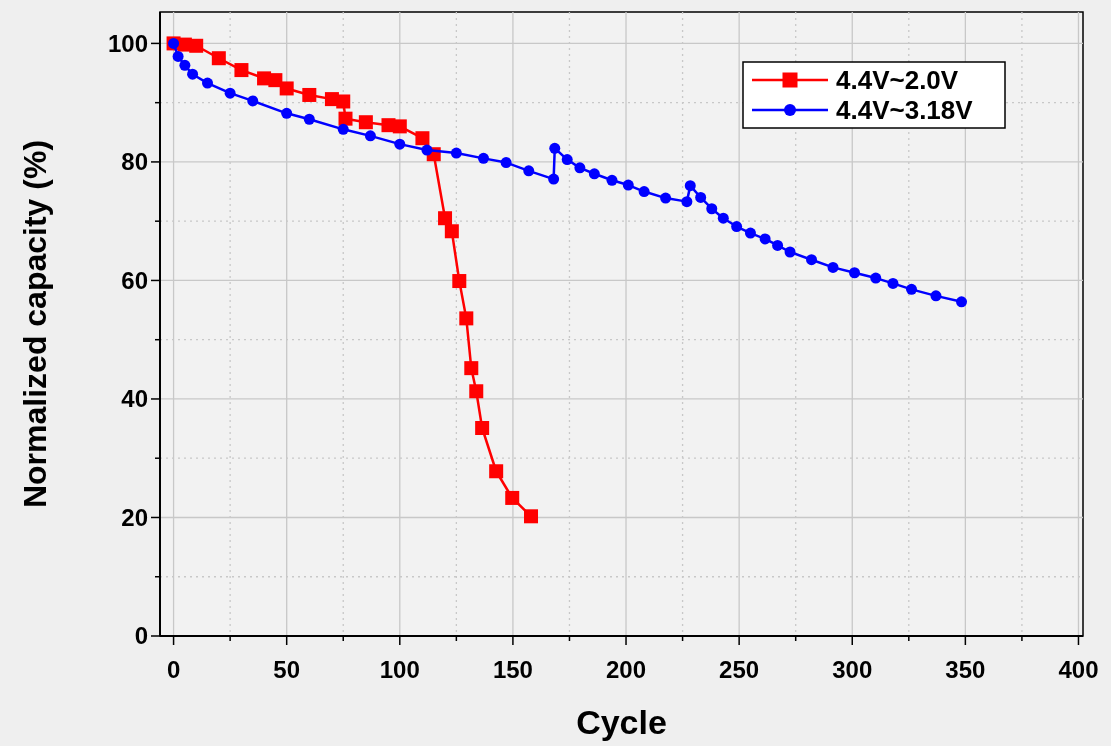 Image resolution: width=1111 pixels, height=746 pixels. Describe the element at coordinates (287, 669) in the screenshot. I see `x-tick-label: 50` at that location.